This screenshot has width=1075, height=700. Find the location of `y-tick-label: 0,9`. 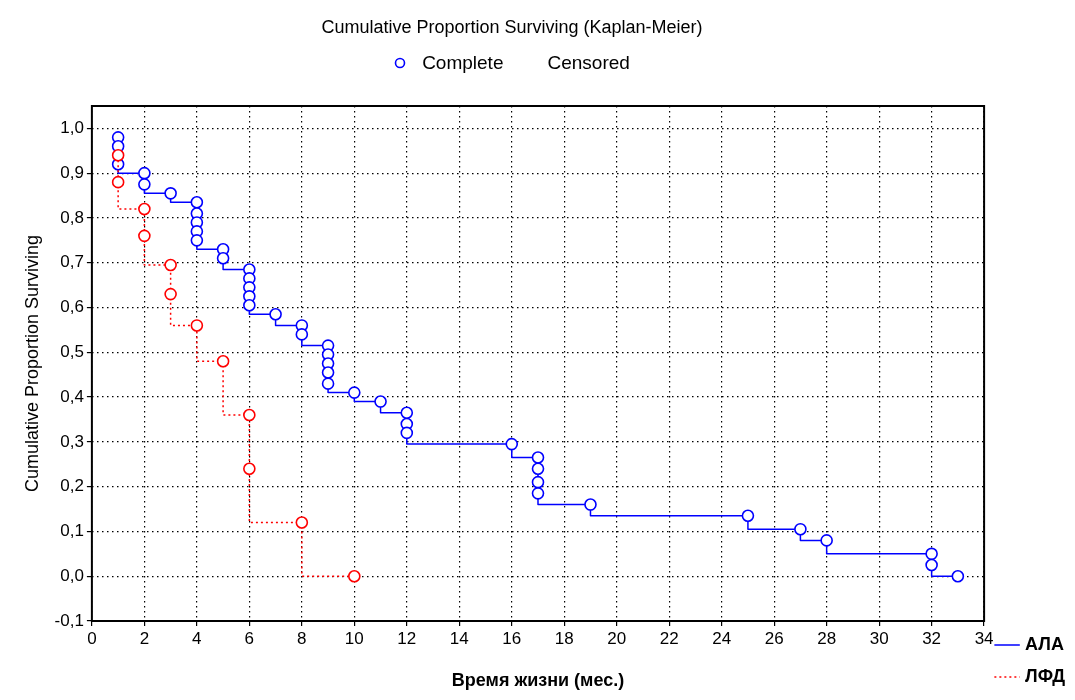

y-tick-label: 0,9 is located at coordinates (72, 172).